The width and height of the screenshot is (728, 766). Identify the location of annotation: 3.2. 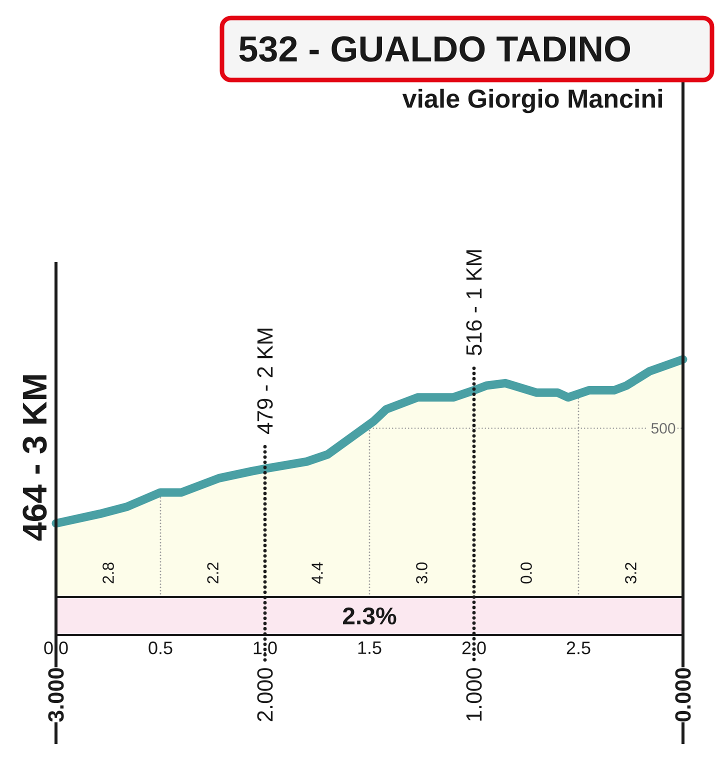
(630, 573).